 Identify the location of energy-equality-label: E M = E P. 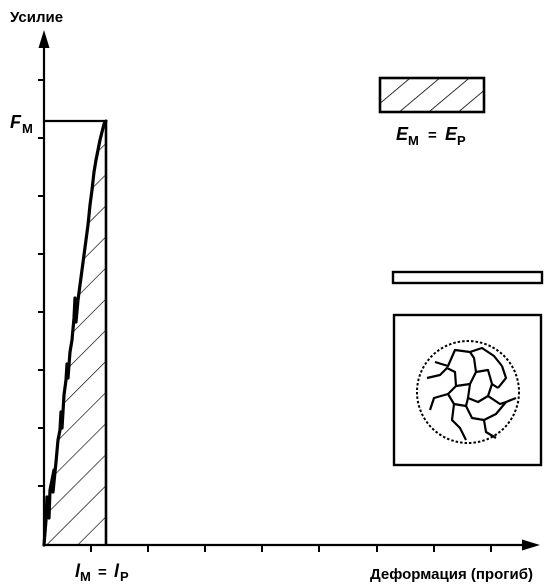
(431, 136).